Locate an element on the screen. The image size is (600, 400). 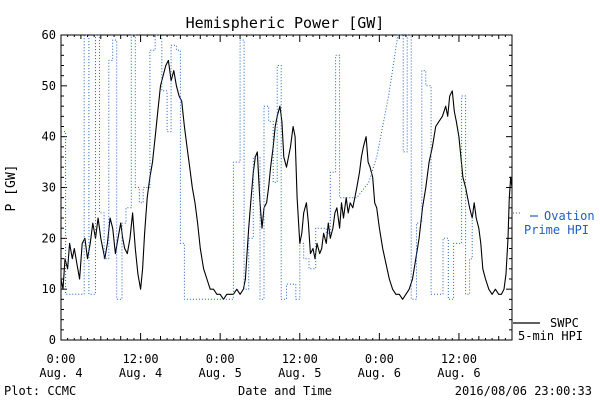
y-tick-label: 10 is located at coordinates (49, 289).